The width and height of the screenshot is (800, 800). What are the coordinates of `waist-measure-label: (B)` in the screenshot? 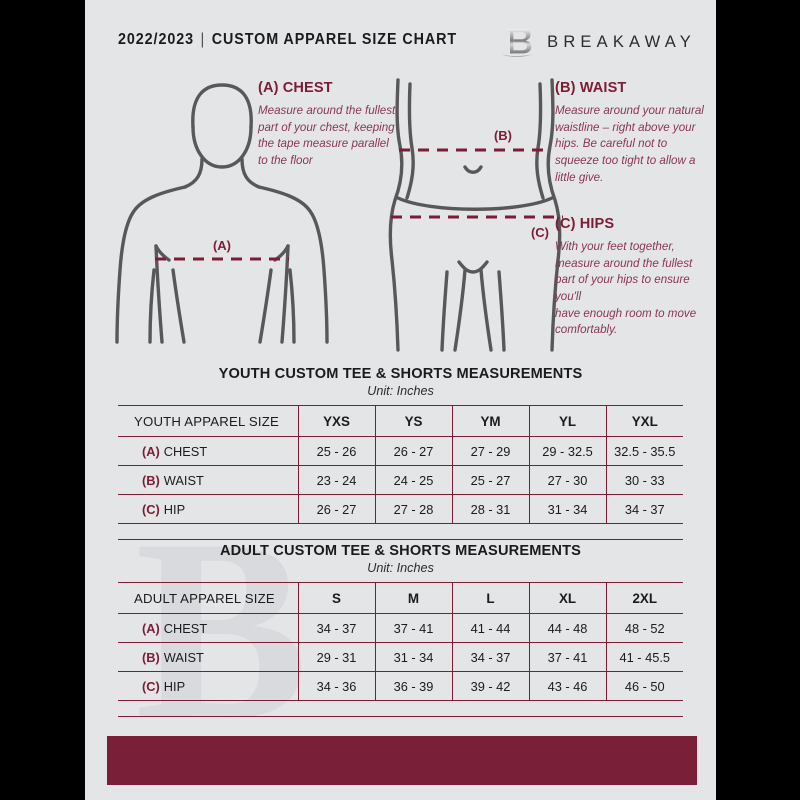 It's located at (503, 135).